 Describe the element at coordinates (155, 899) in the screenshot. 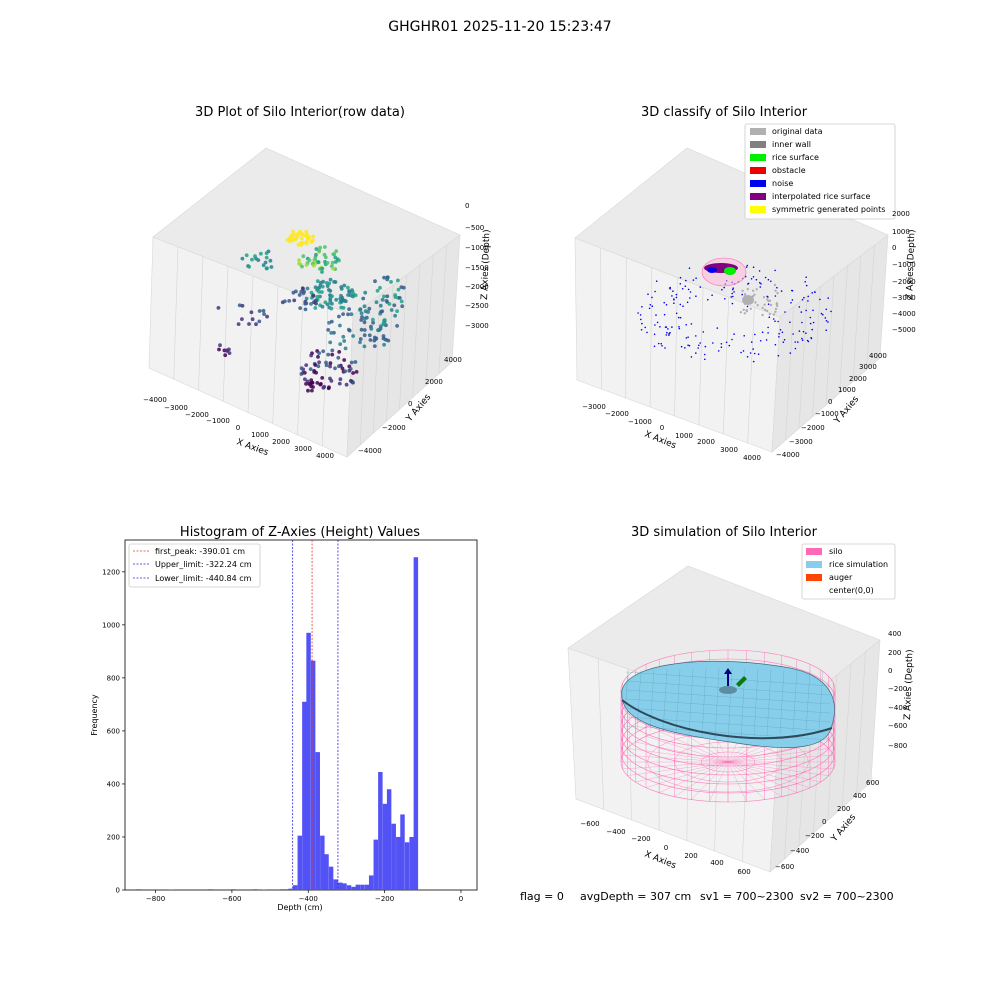

I see `hist-xtick-label: −800` at that location.